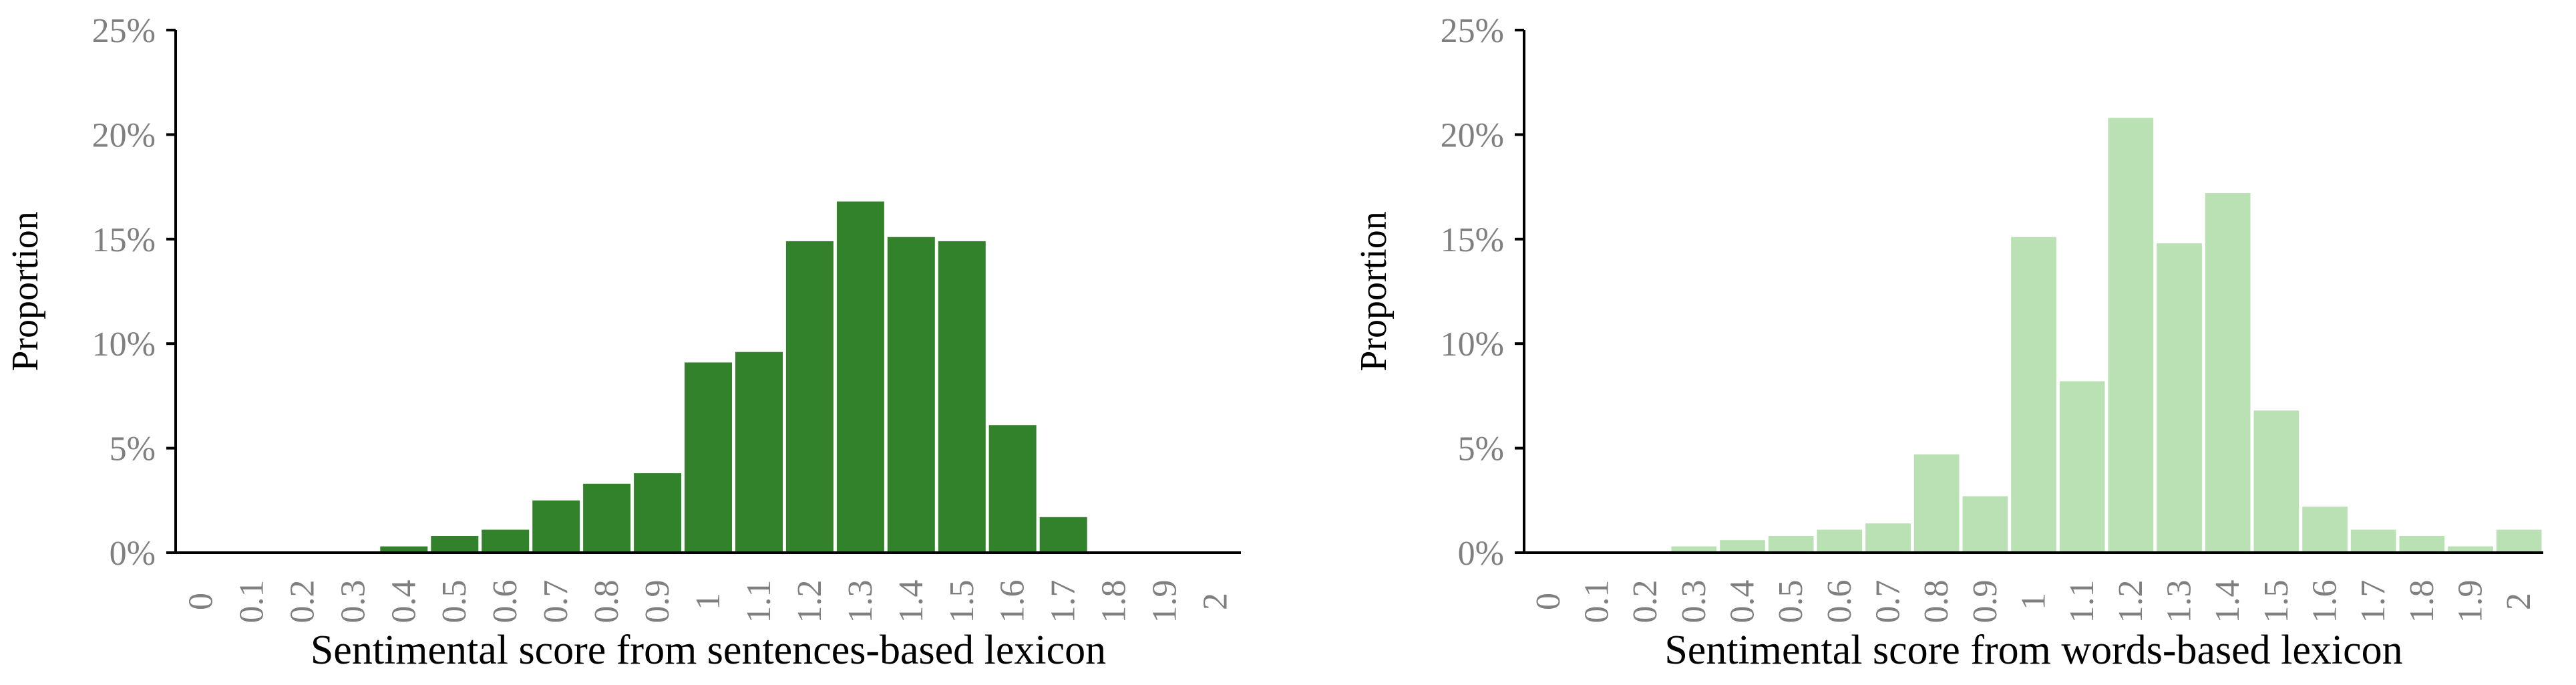  Describe the element at coordinates (2422, 545) in the screenshot. I see `bar-1.8` at that location.